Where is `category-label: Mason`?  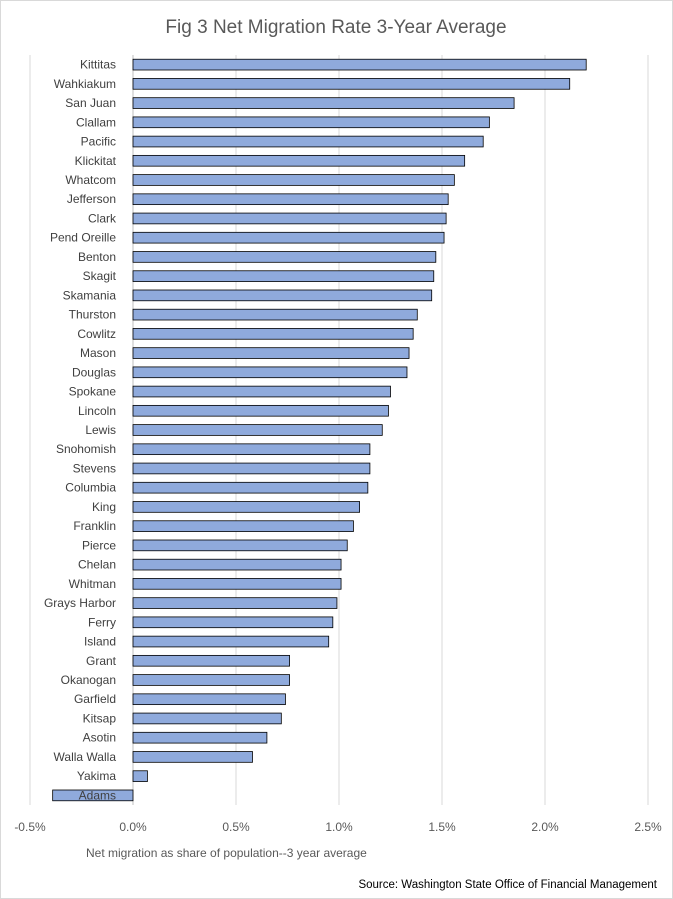 category-label: Mason is located at coordinates (98, 353).